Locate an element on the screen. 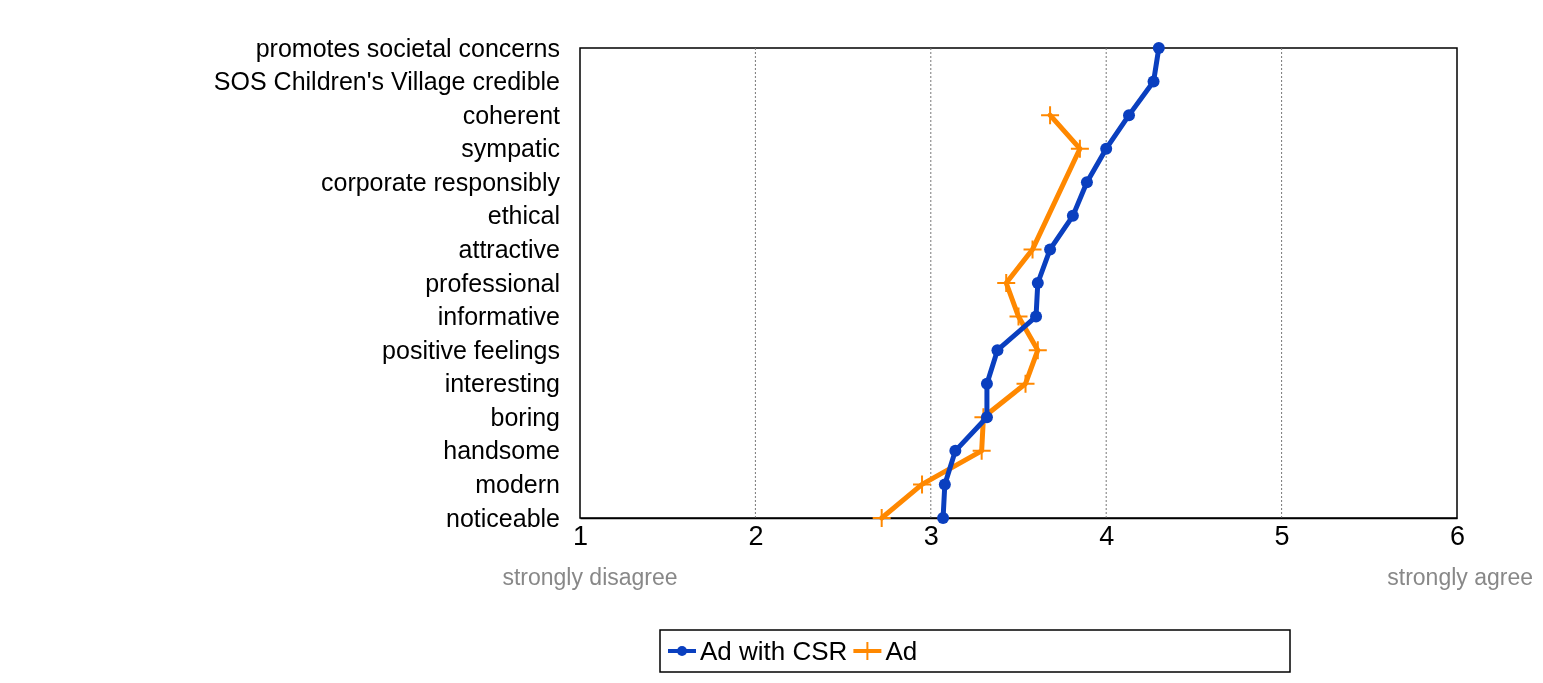 The height and width of the screenshot is (683, 1543). x-tick-label: 2 is located at coordinates (756, 536).